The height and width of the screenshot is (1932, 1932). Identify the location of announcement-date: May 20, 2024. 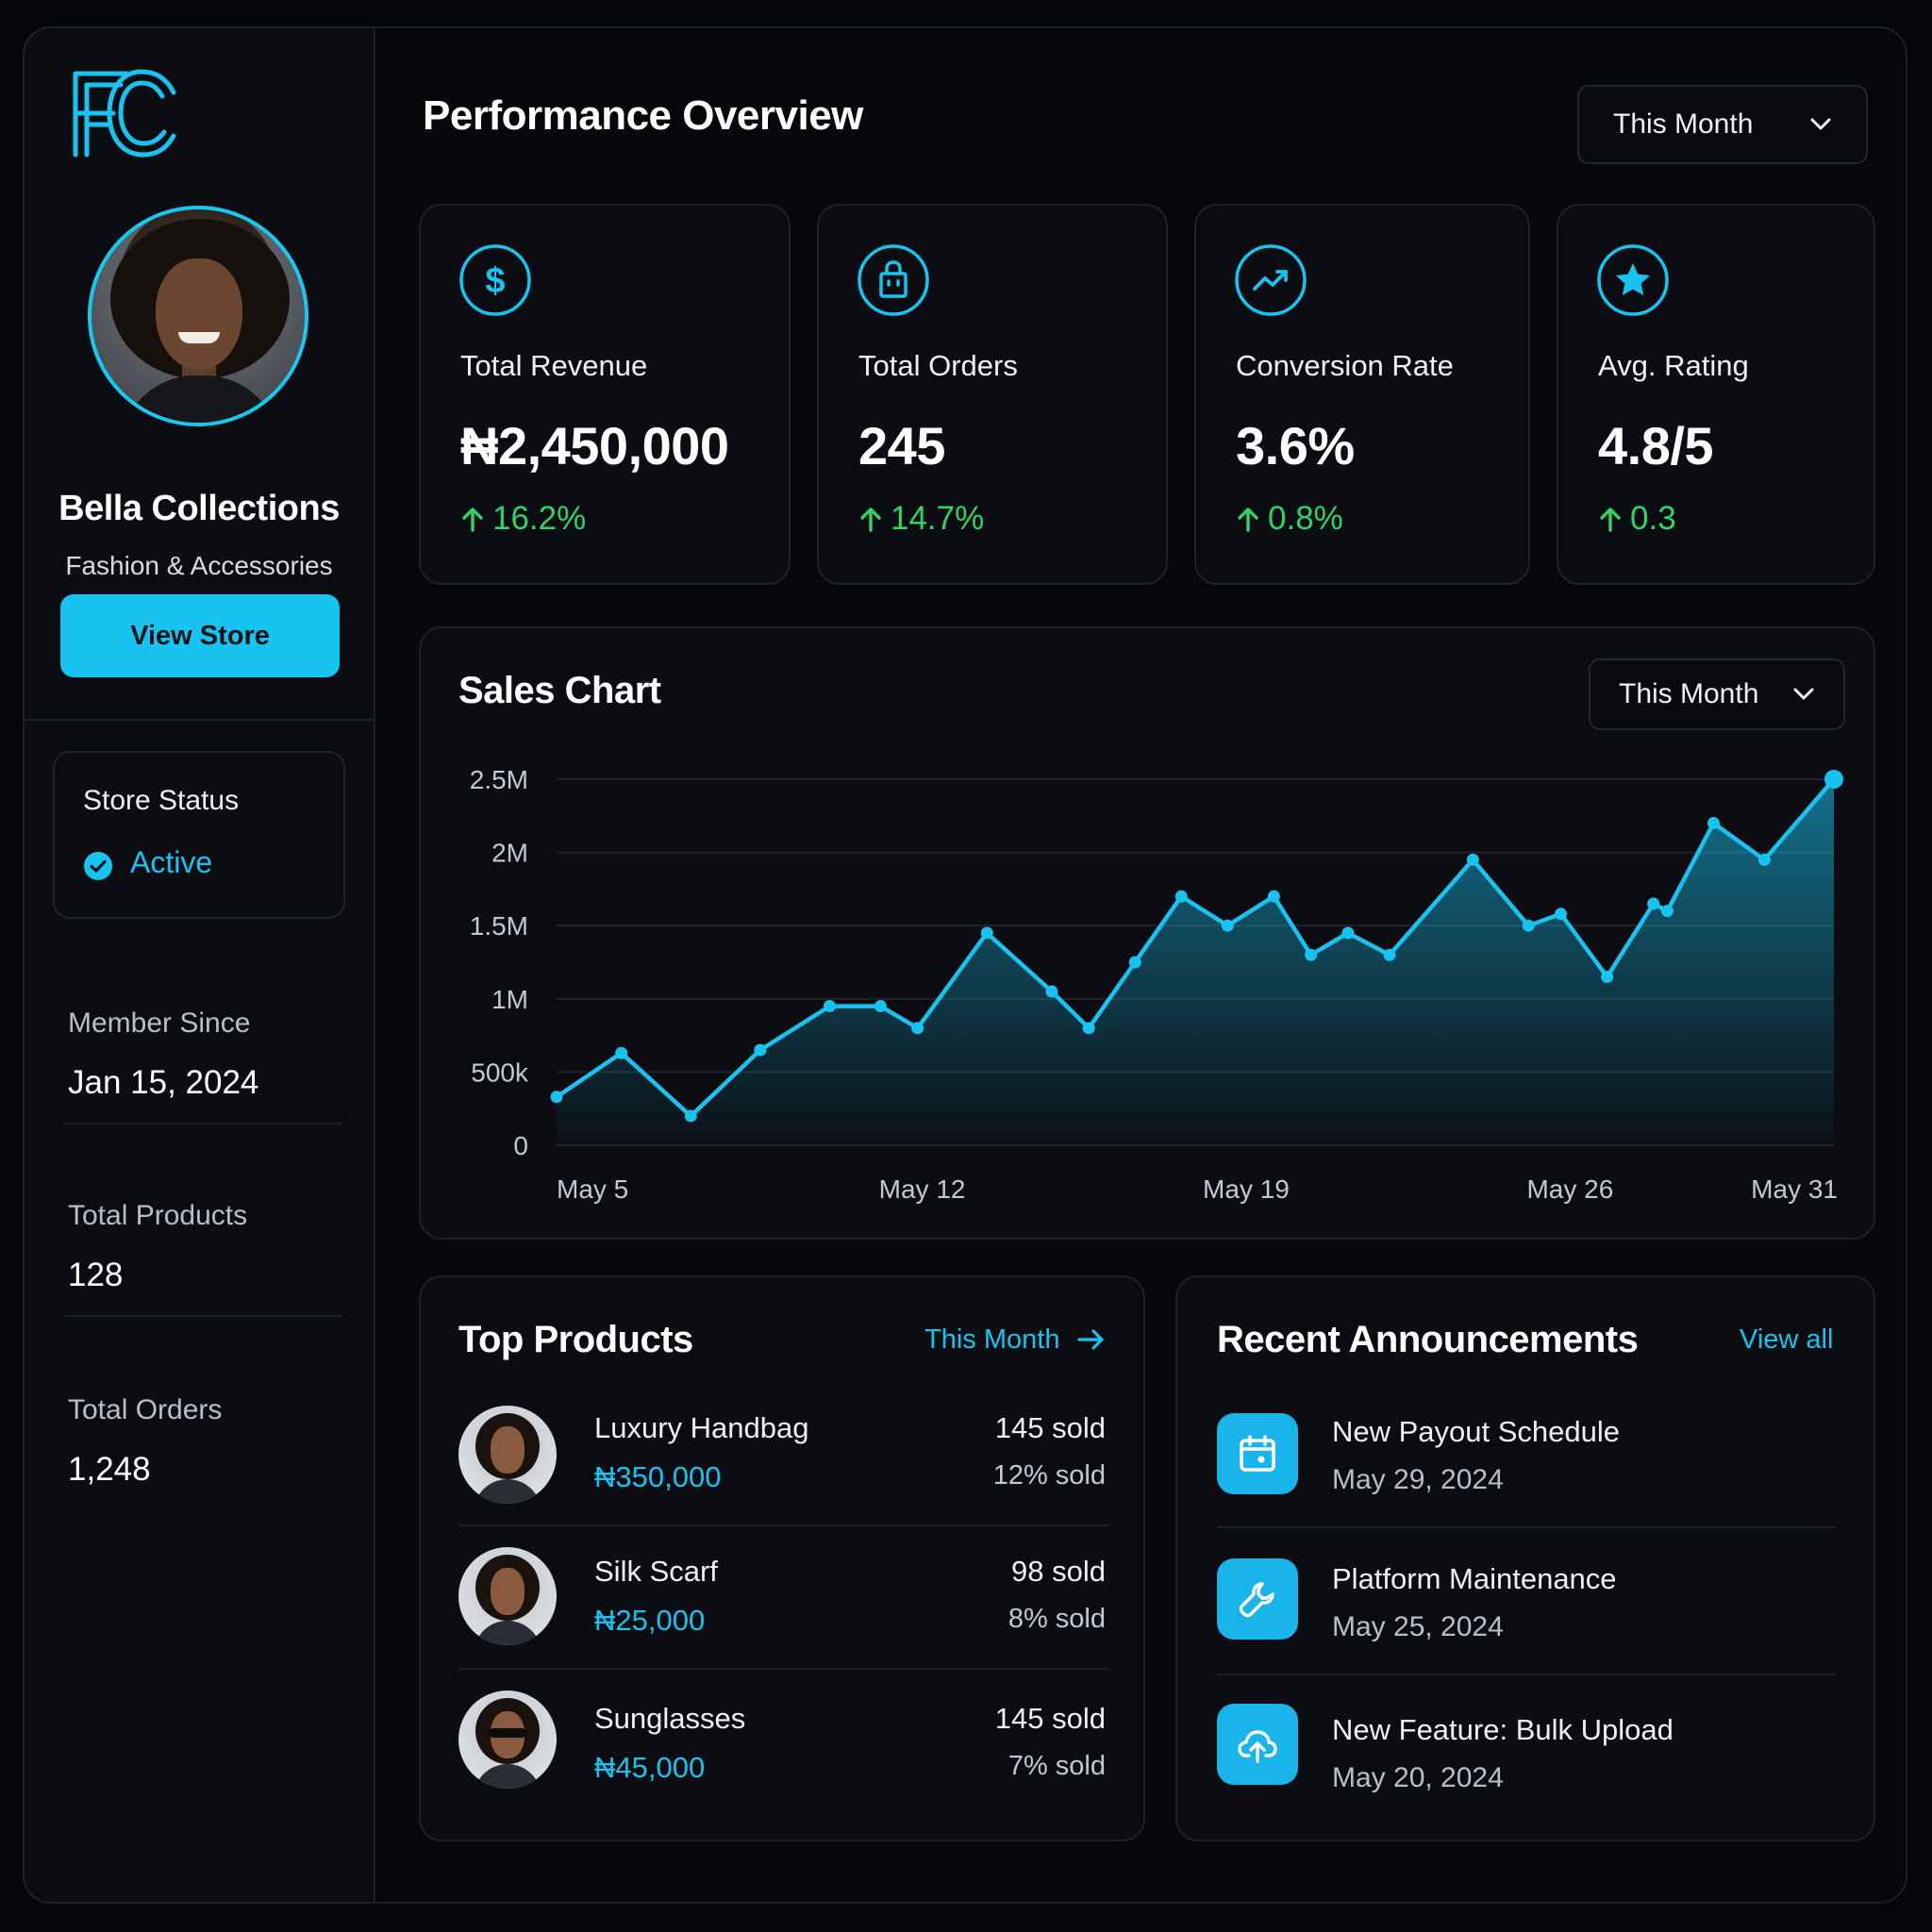
(1418, 1777).